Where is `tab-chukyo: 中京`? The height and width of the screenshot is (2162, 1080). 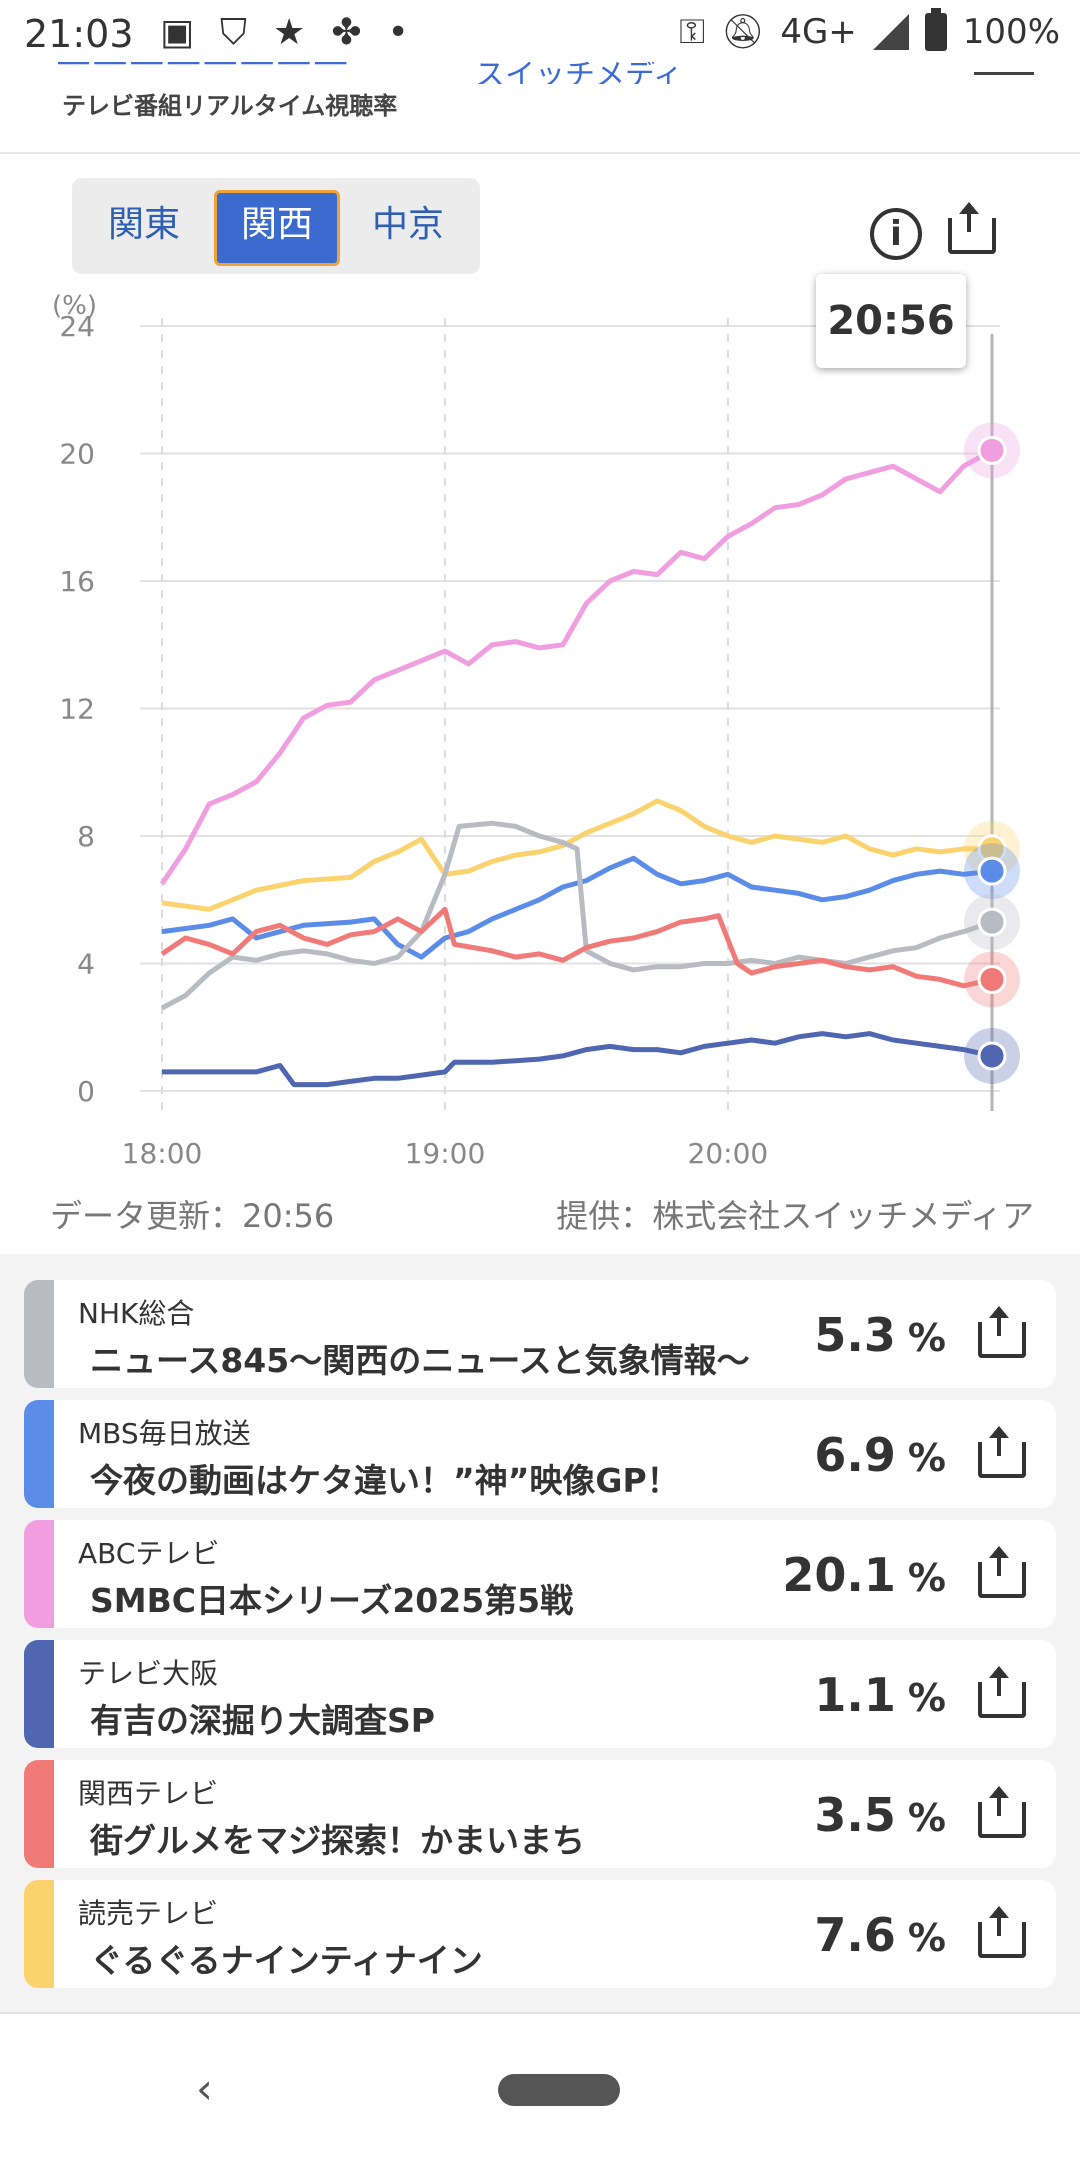 tab-chukyo: 中京 is located at coordinates (407, 224).